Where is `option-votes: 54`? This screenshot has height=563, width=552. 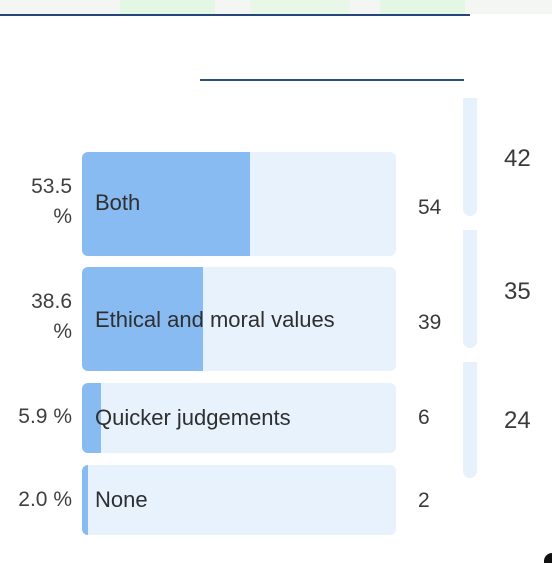
option-votes: 54 is located at coordinates (429, 208).